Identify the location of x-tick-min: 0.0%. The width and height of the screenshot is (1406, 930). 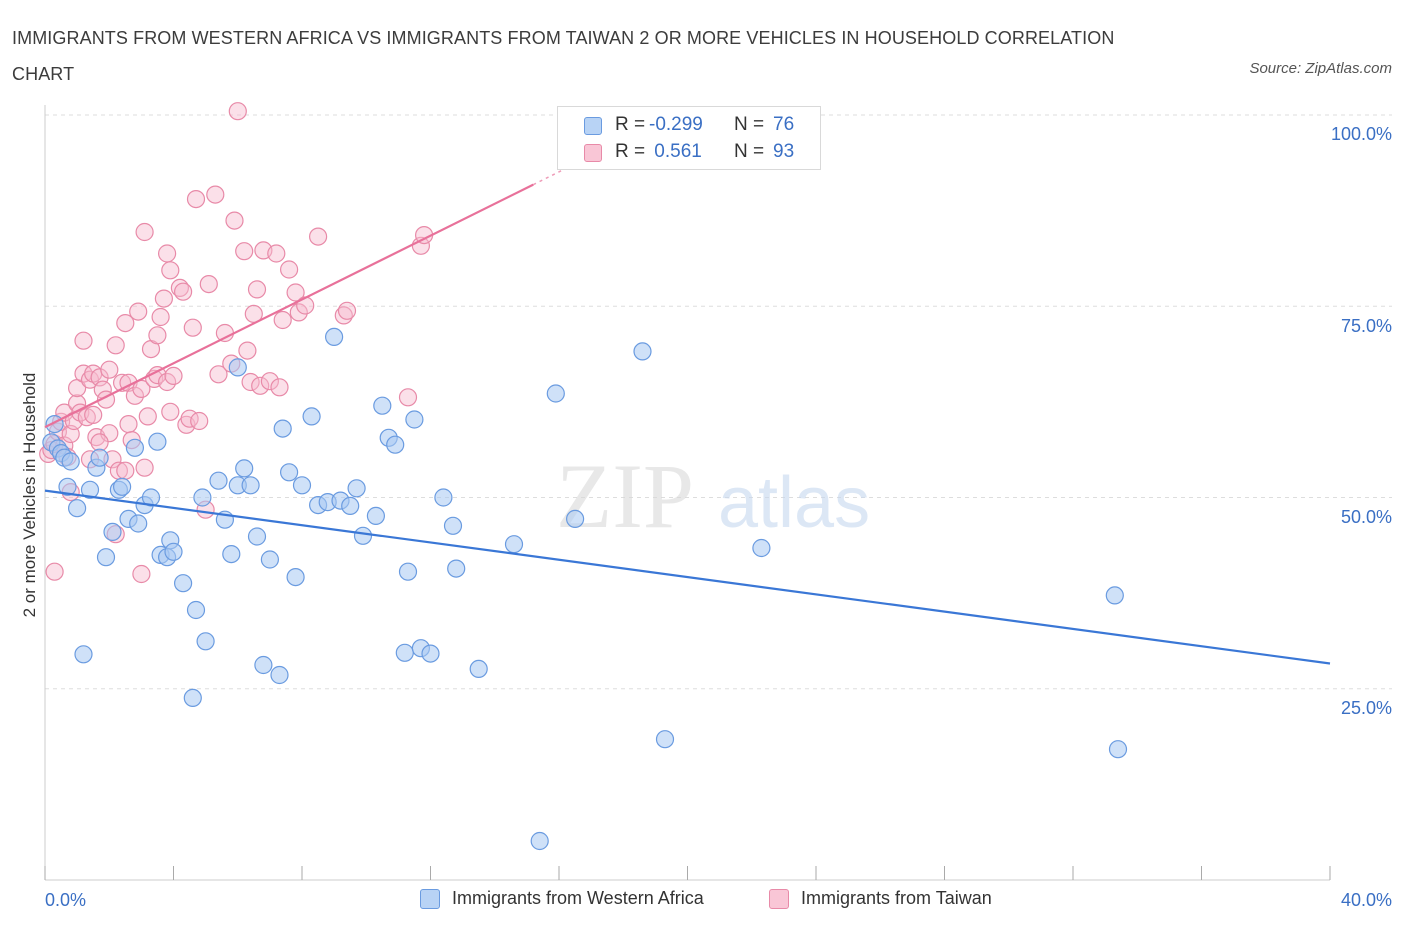
(66, 900).